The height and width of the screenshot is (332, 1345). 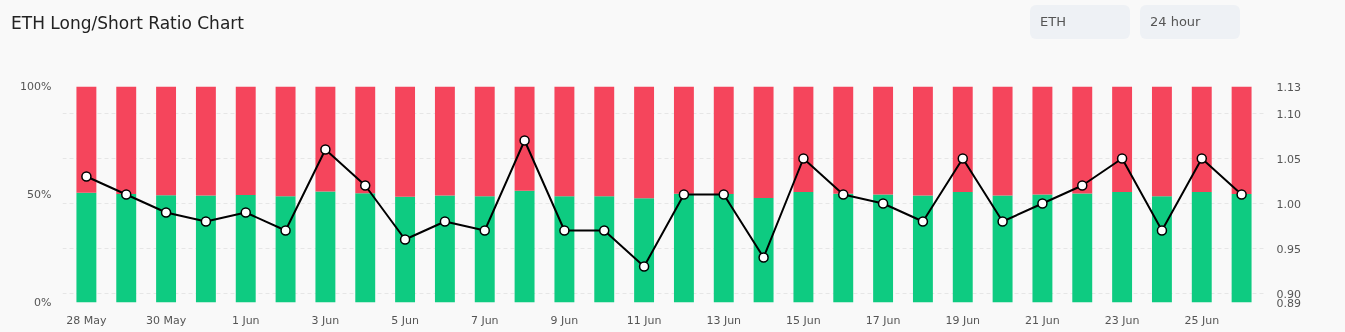 What do you see at coordinates (43, 302) in the screenshot?
I see `y-tick-label: 0%` at bounding box center [43, 302].